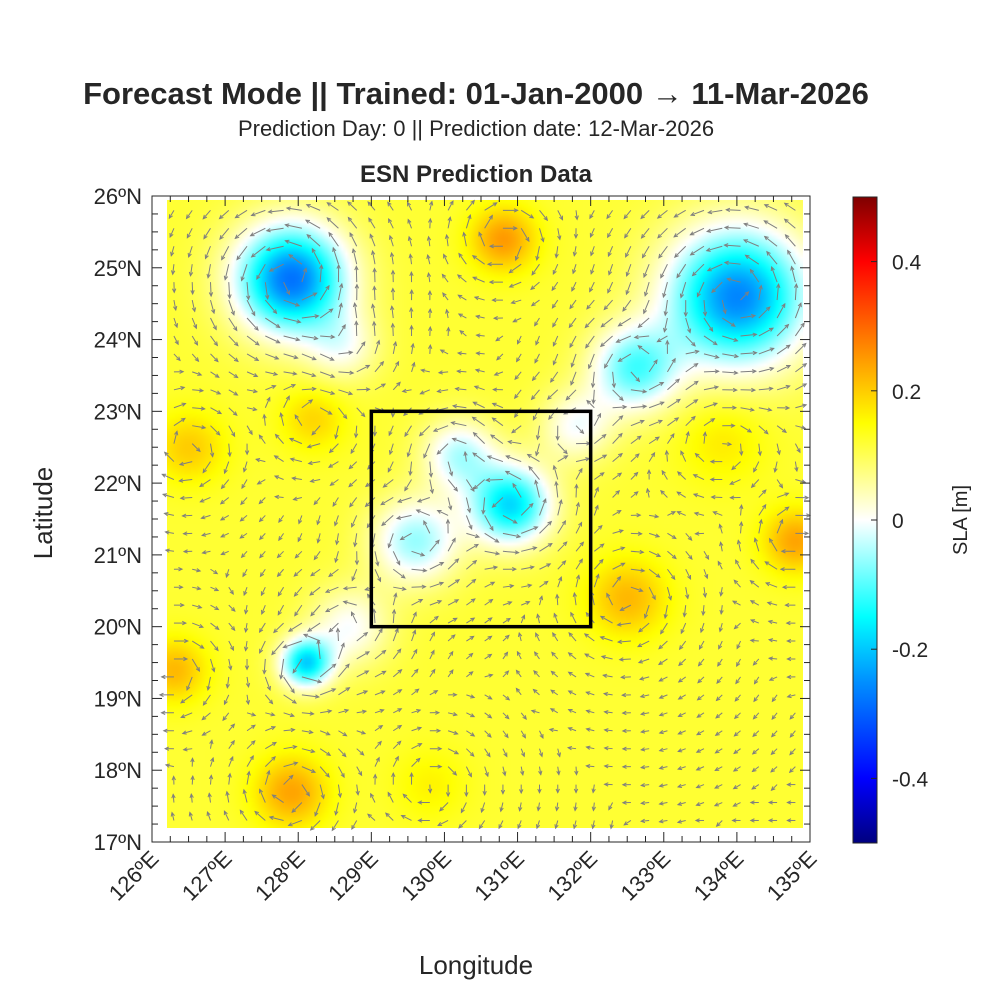  What do you see at coordinates (907, 263) in the screenshot?
I see `colorbar-tick-label: 0.4` at bounding box center [907, 263].